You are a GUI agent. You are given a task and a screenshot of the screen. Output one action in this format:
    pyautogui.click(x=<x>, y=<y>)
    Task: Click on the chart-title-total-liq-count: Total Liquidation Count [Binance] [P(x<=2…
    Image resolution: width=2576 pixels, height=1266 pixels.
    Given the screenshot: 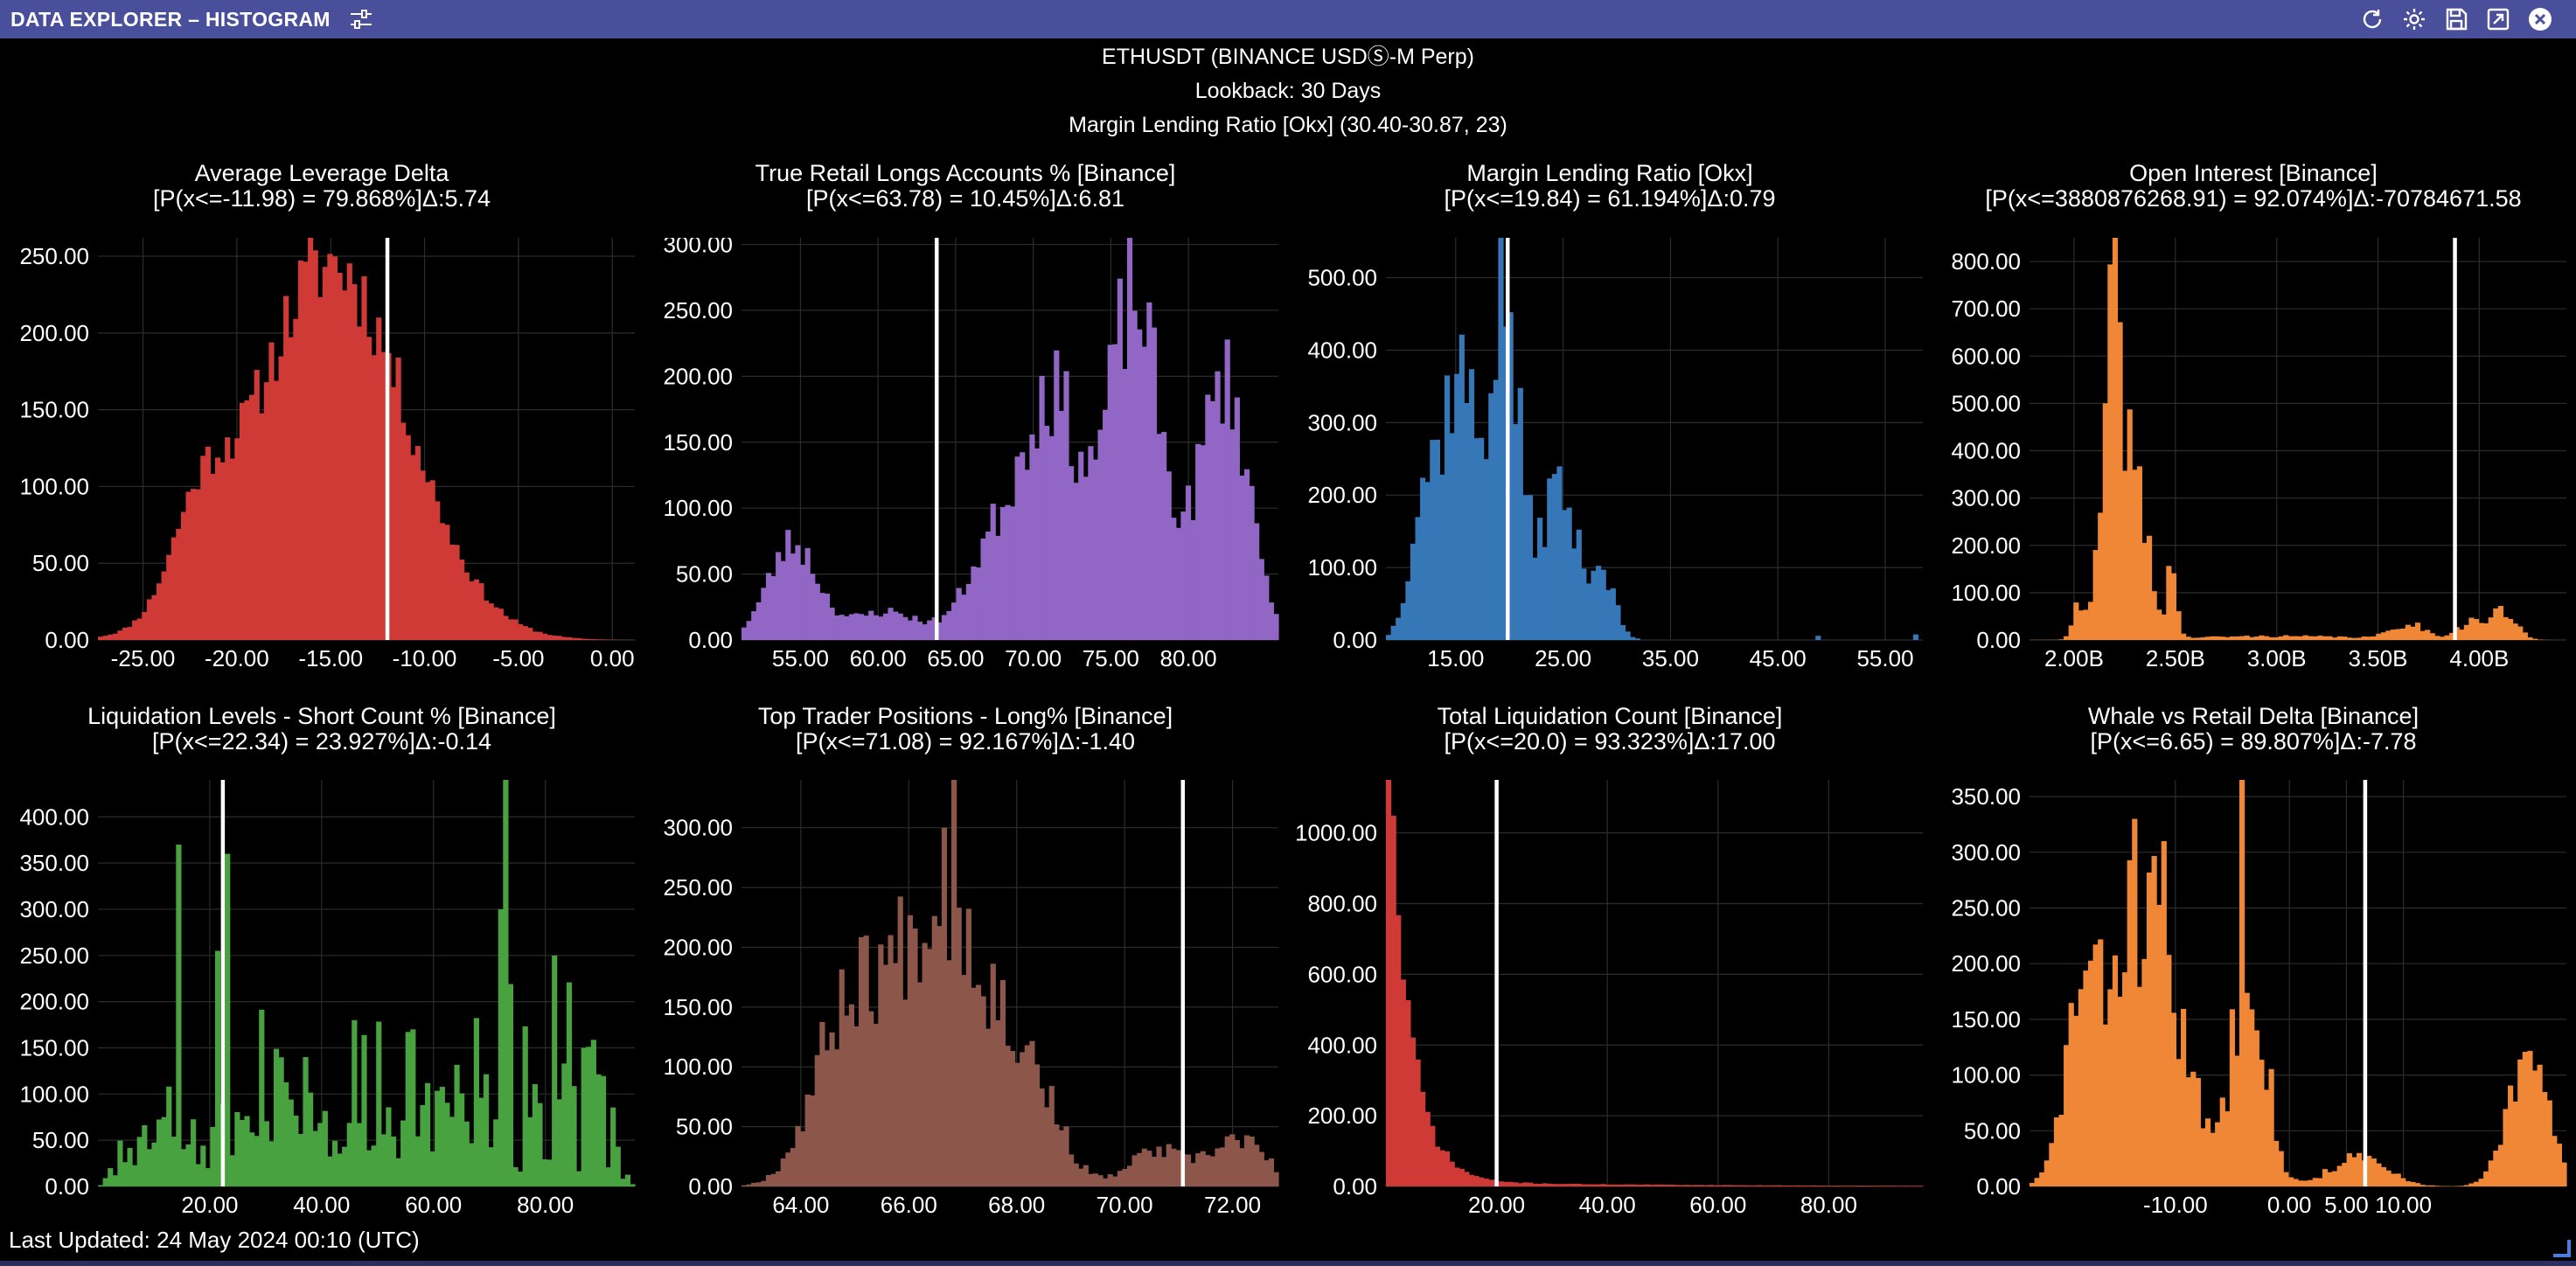 What is the action you would take?
    pyautogui.click(x=1610, y=729)
    